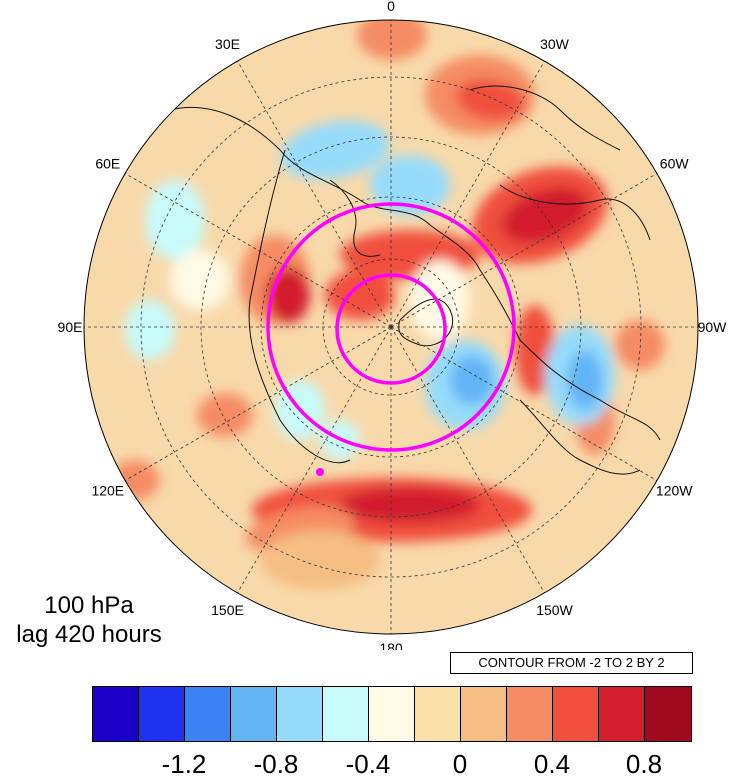 The width and height of the screenshot is (749, 779). What do you see at coordinates (571, 663) in the screenshot?
I see `contour-info-box: CONTOUR FROM -2 TO 2 BY 2` at bounding box center [571, 663].